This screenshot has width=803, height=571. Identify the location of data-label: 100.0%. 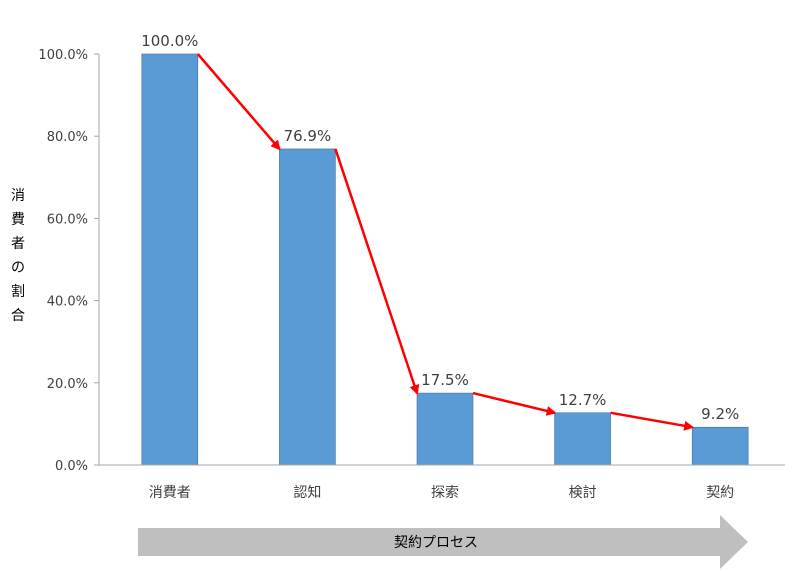
(169, 41).